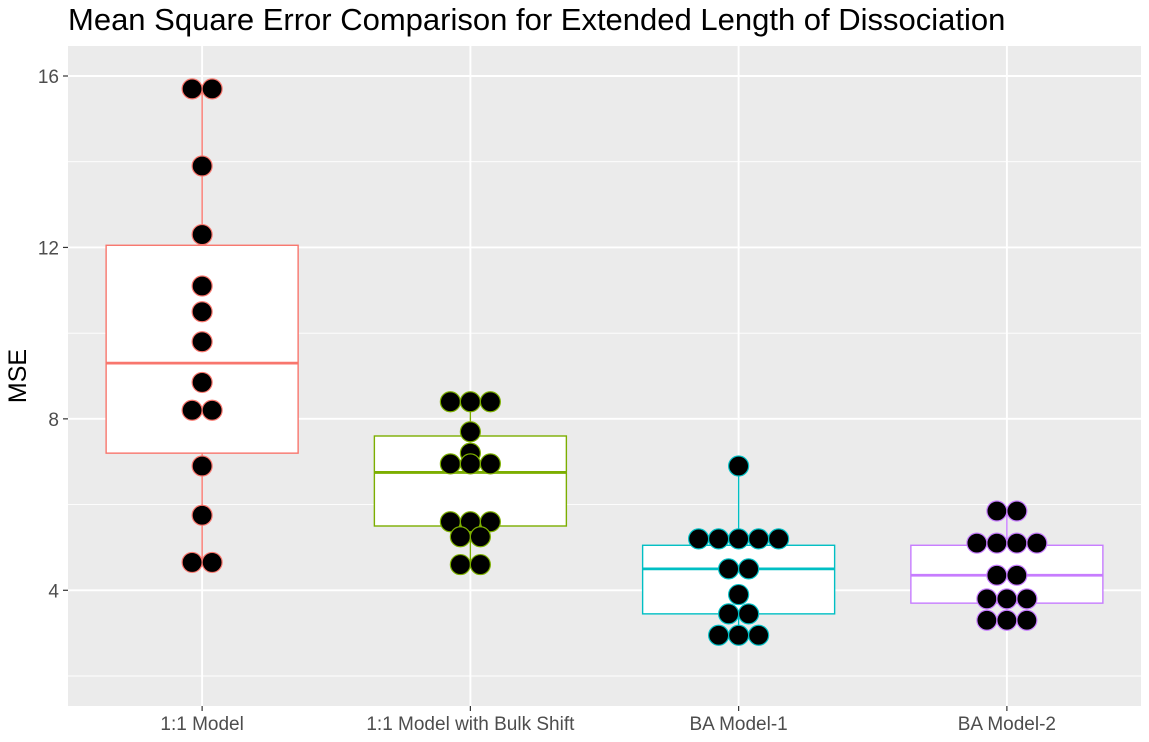 Image resolution: width=1149 pixels, height=742 pixels. What do you see at coordinates (53, 420) in the screenshot?
I see `y-tick-label: 8` at bounding box center [53, 420].